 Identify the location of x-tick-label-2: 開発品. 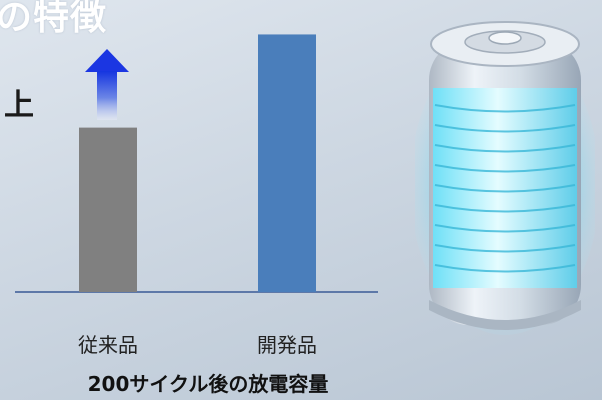
(287, 345).